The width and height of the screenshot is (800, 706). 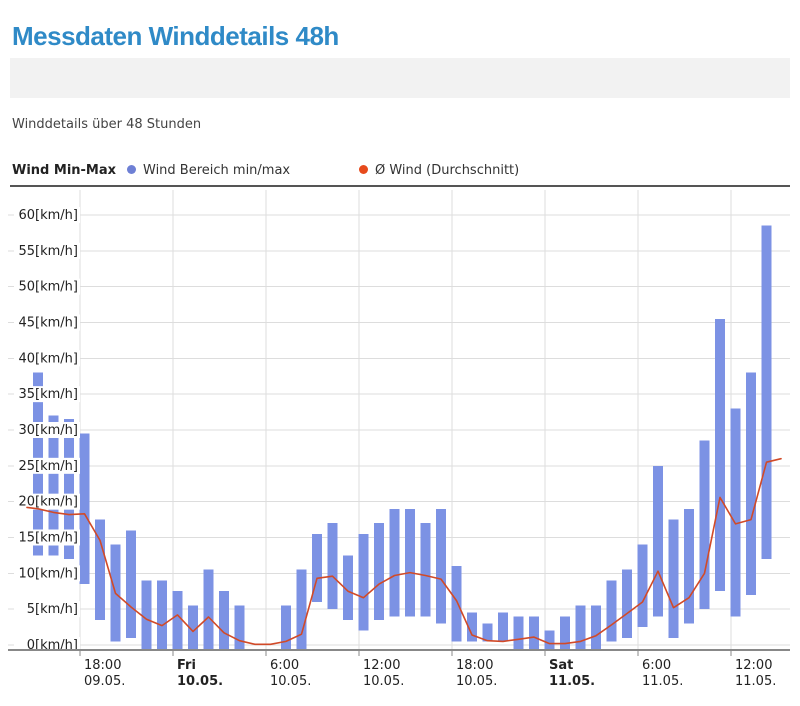 I want to click on x-tick-date: 09.05., so click(x=104, y=681).